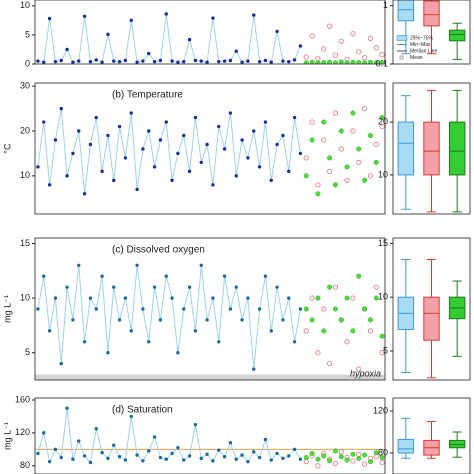 The height and width of the screenshot is (474, 474). Describe the element at coordinates (383, 452) in the screenshot. I see `y-tick-label: 80` at that location.